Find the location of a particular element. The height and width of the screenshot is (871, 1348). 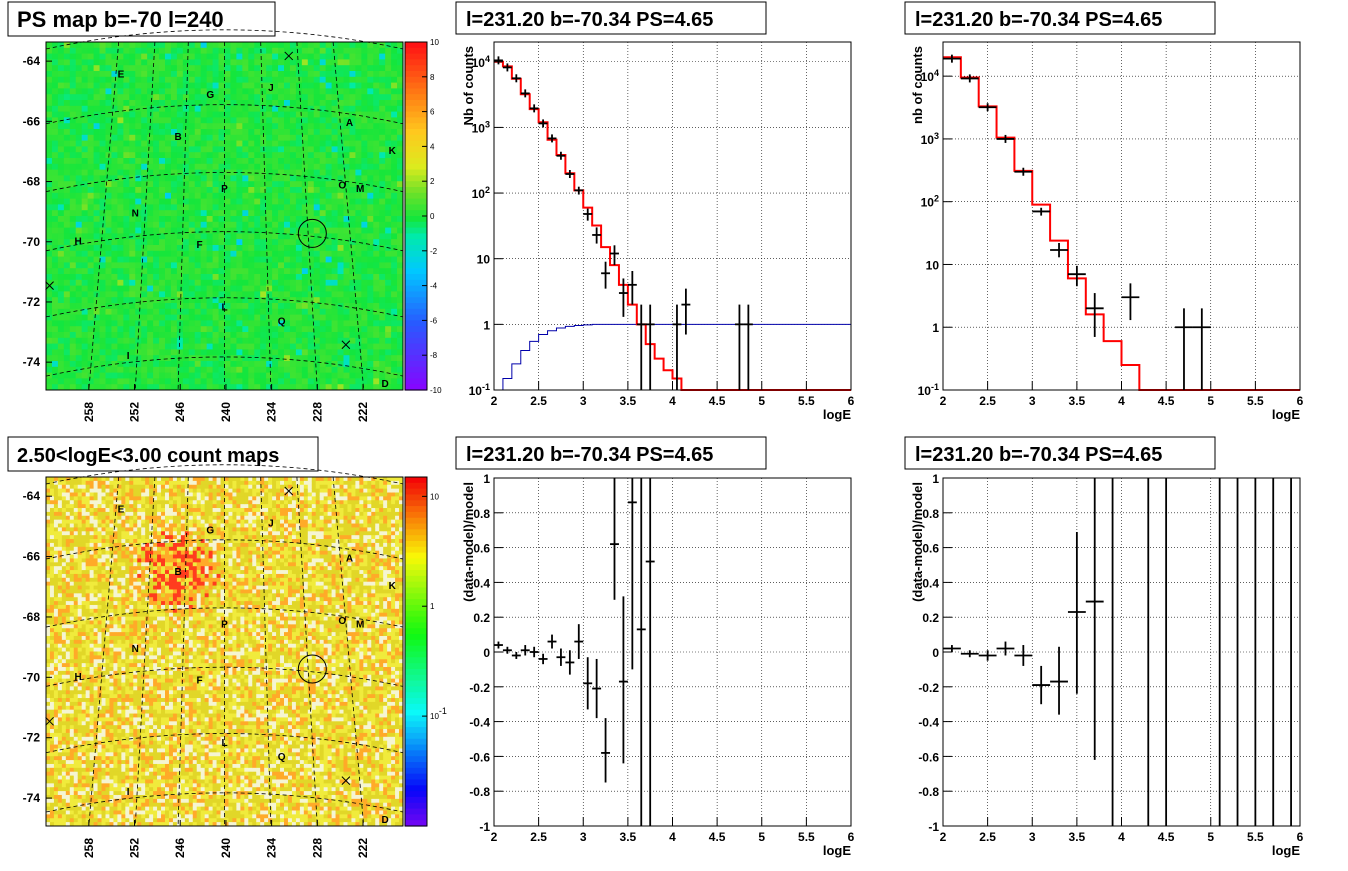

y-tick-label: -0.2 is located at coordinates (479, 688).